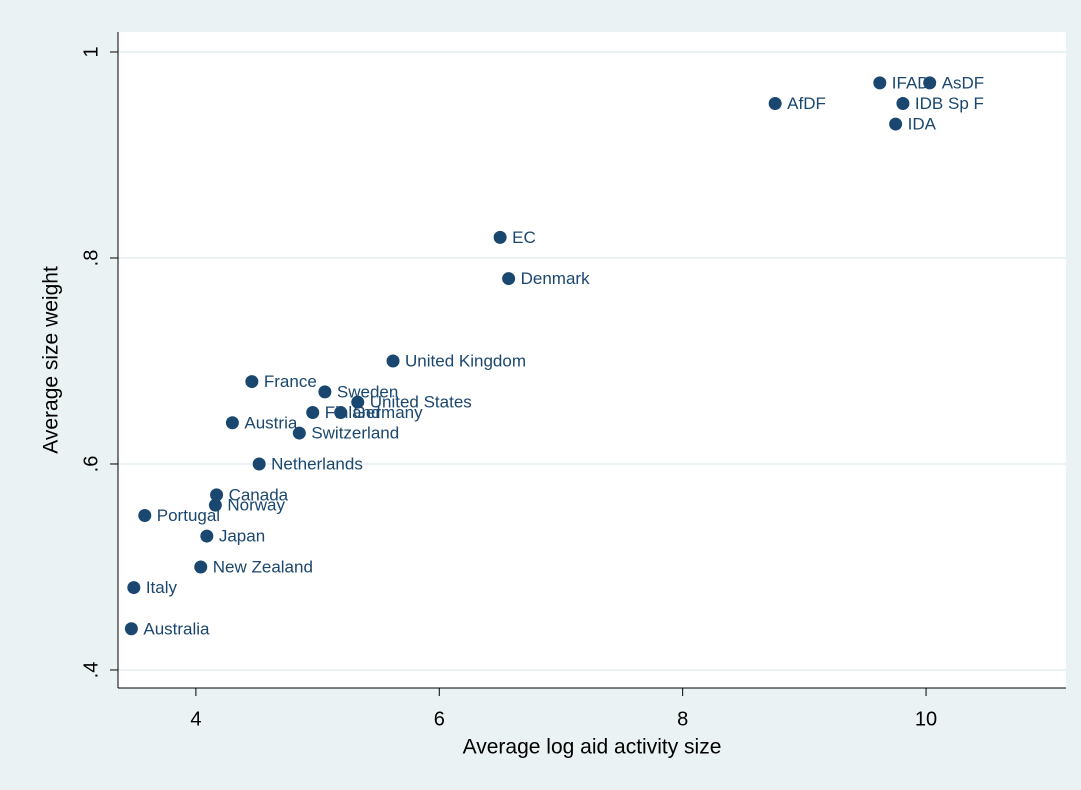 This screenshot has height=790, width=1081. Describe the element at coordinates (439, 719) in the screenshot. I see `x-tick-label: 6` at that location.